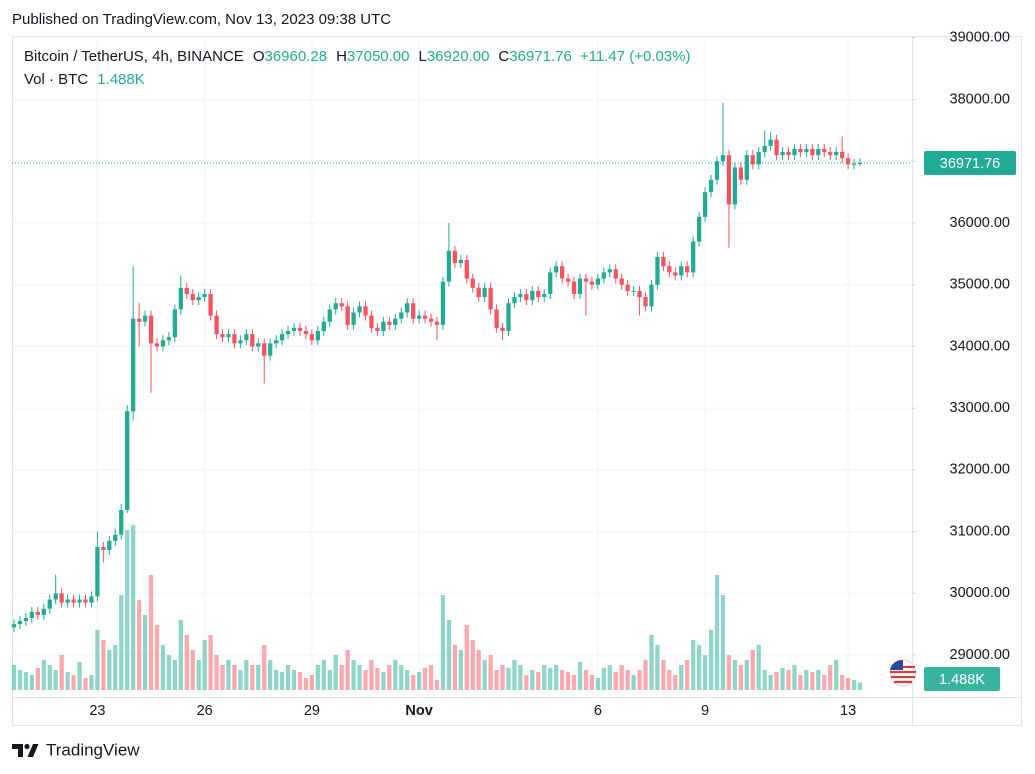 This screenshot has width=1035, height=774. Describe the element at coordinates (980, 470) in the screenshot. I see `y-tick-label: 32000.00` at that location.